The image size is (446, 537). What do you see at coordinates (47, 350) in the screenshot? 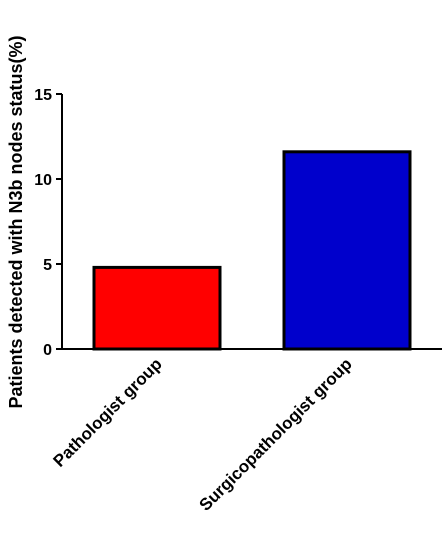
I see `y-tick-label-0: 0` at bounding box center [47, 350].